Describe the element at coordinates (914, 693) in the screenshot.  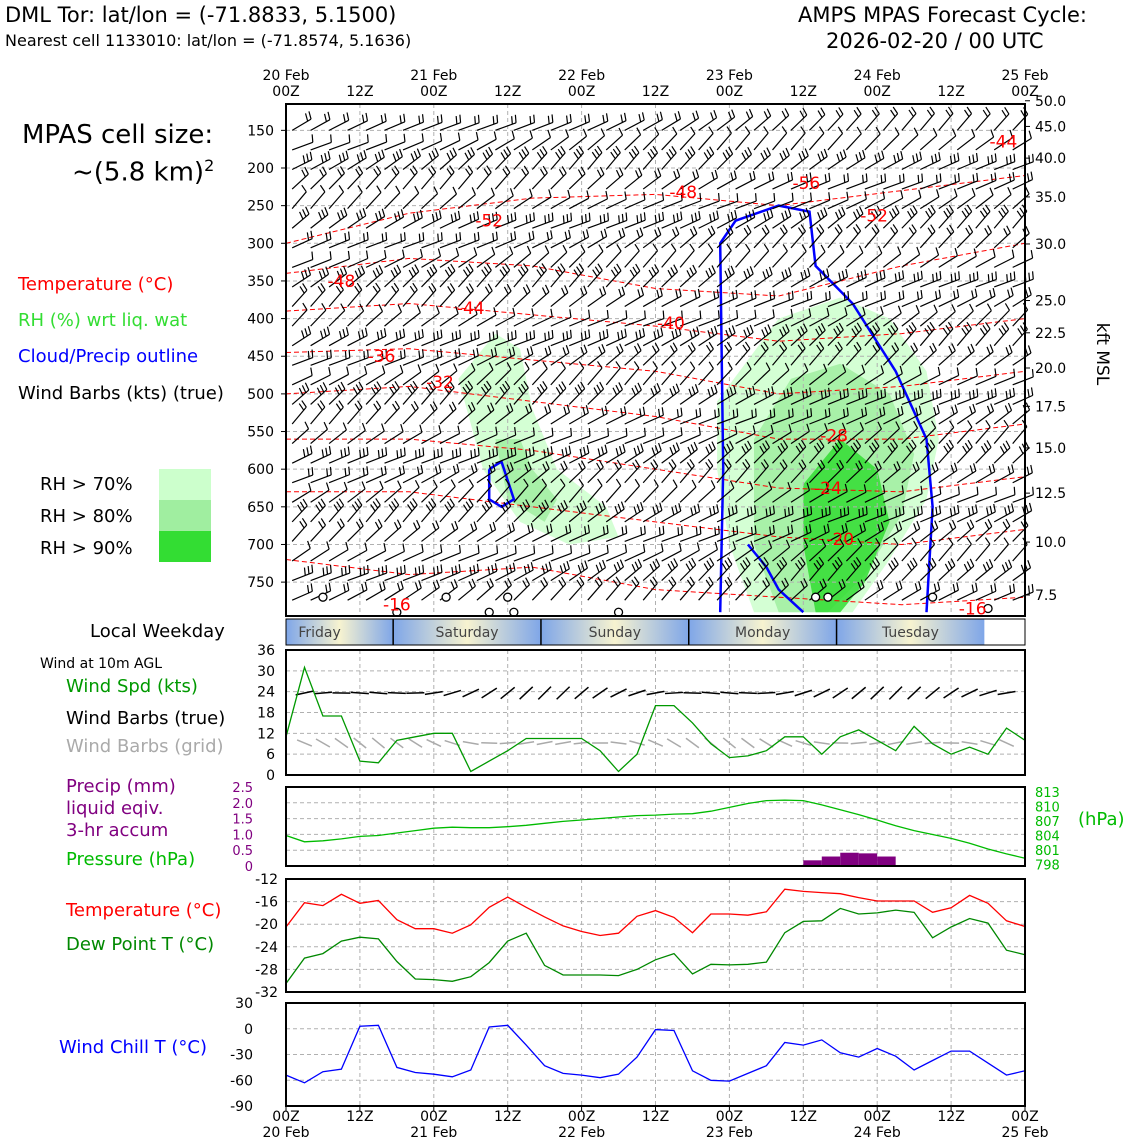
I see `true-wind-barb` at that location.